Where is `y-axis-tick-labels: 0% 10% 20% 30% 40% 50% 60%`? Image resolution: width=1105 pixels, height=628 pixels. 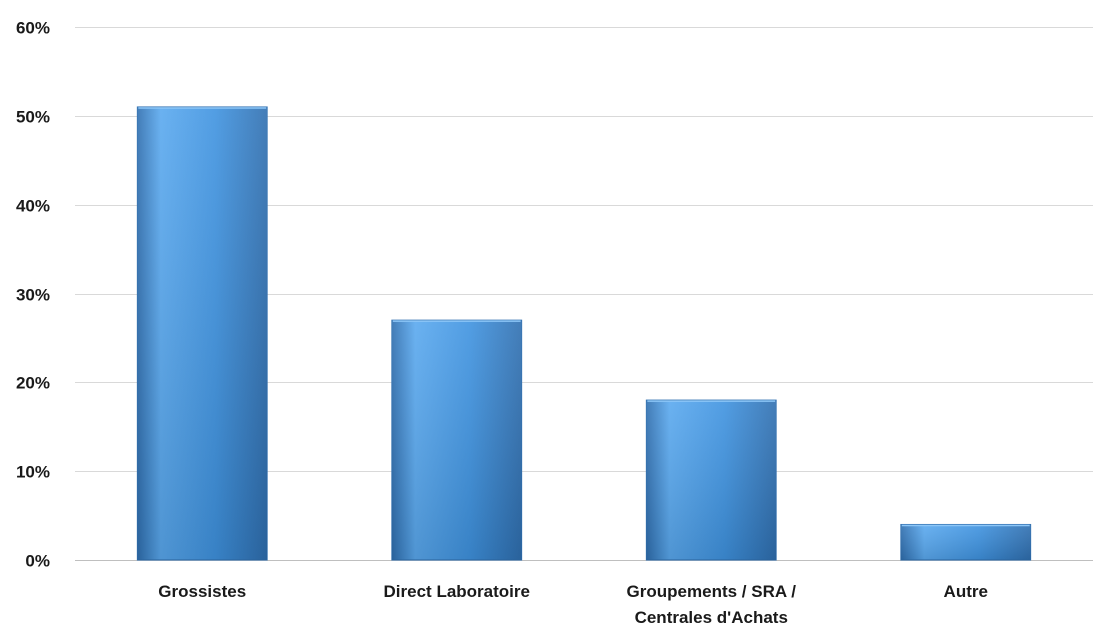
y-axis-tick-labels: 0% 10% 20% 30% 40% 50% 60% is located at coordinates (33, 295).